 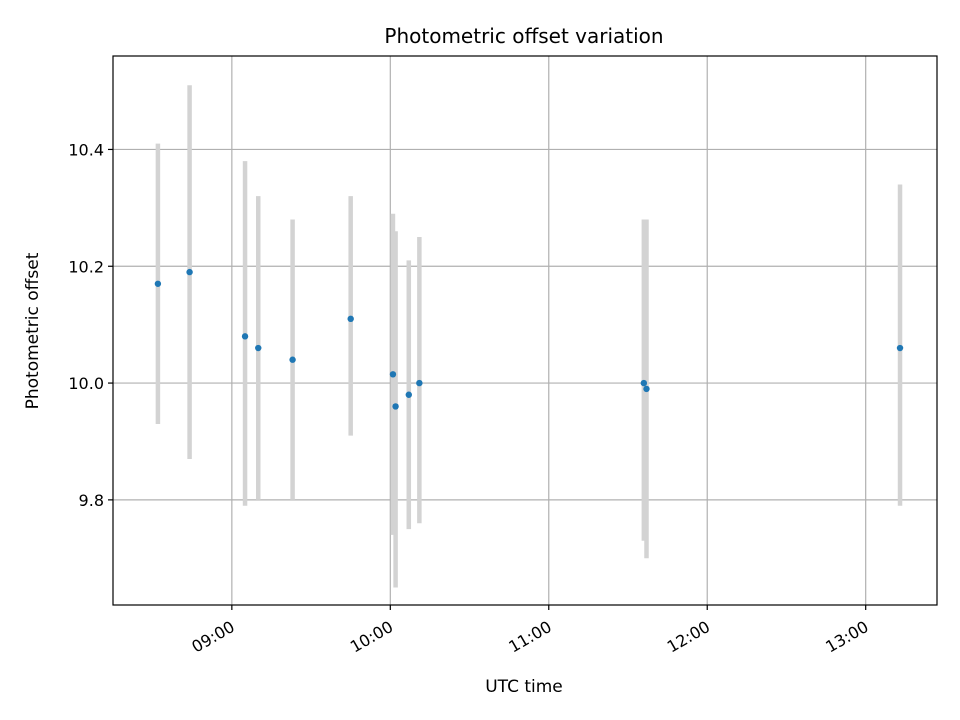 What do you see at coordinates (90, 325) in the screenshot?
I see `y-axis-ticks: 9.8 10.0 10.2 10.4` at bounding box center [90, 325].